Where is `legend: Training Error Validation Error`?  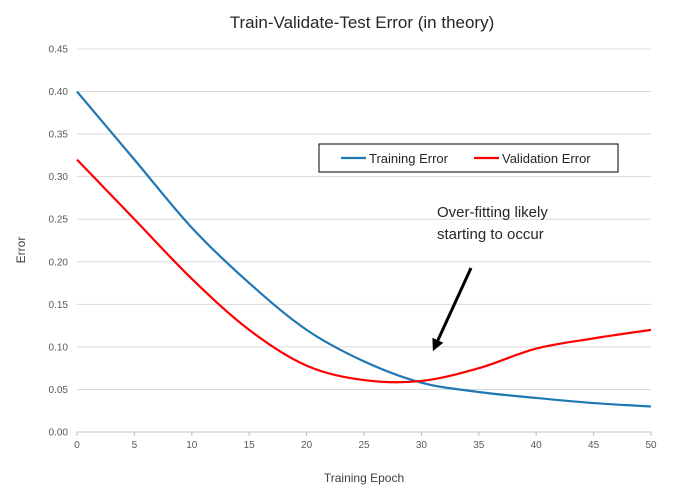 legend: Training Error Validation Error is located at coordinates (468, 158).